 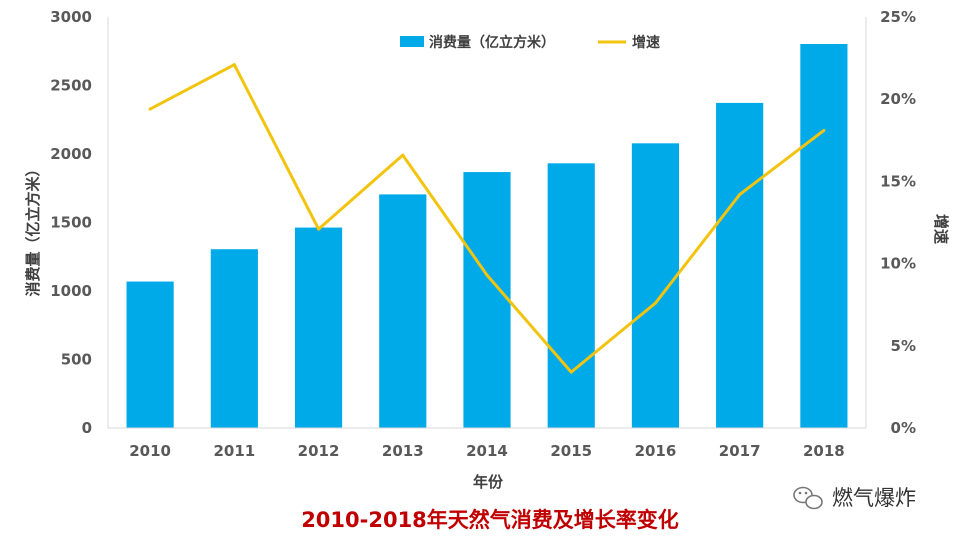 I want to click on y-tick-label: 3000, so click(x=71, y=17).